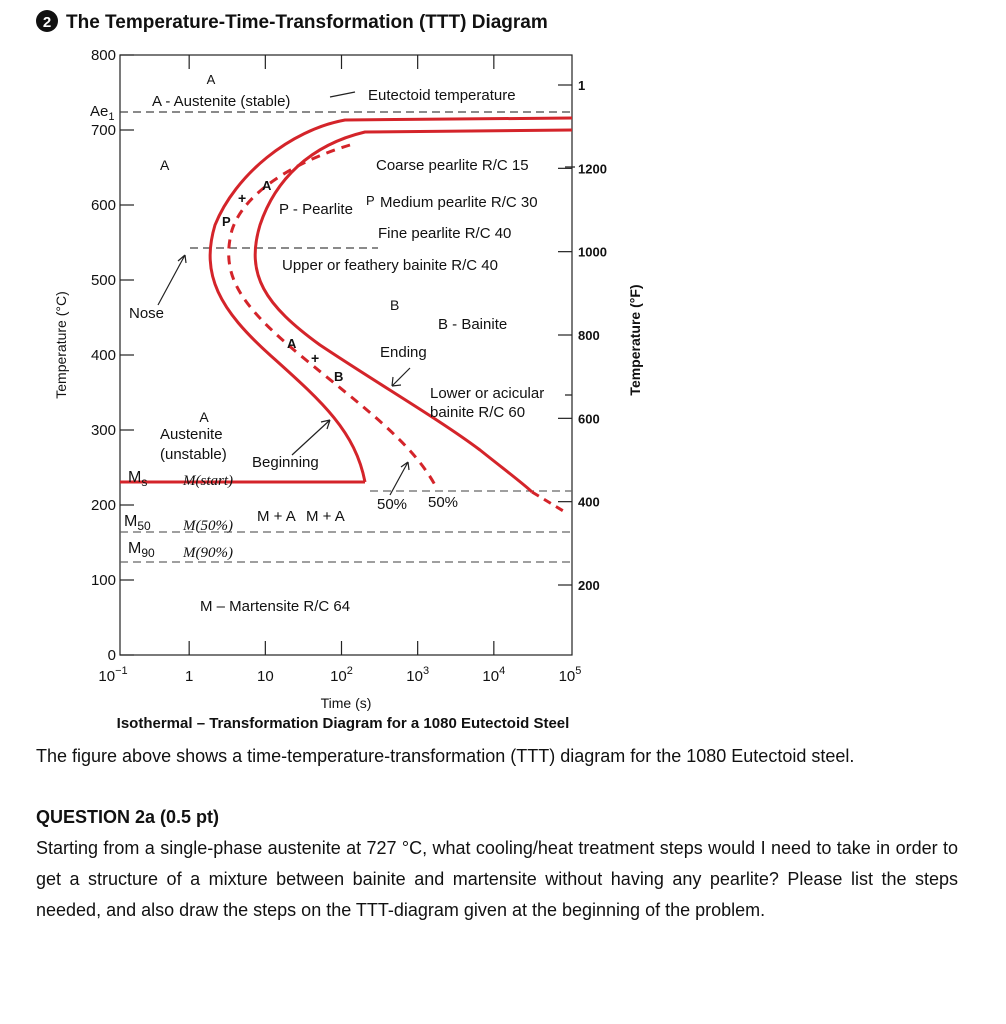  What do you see at coordinates (472, 324) in the screenshot?
I see `label: B - Bainite` at bounding box center [472, 324].